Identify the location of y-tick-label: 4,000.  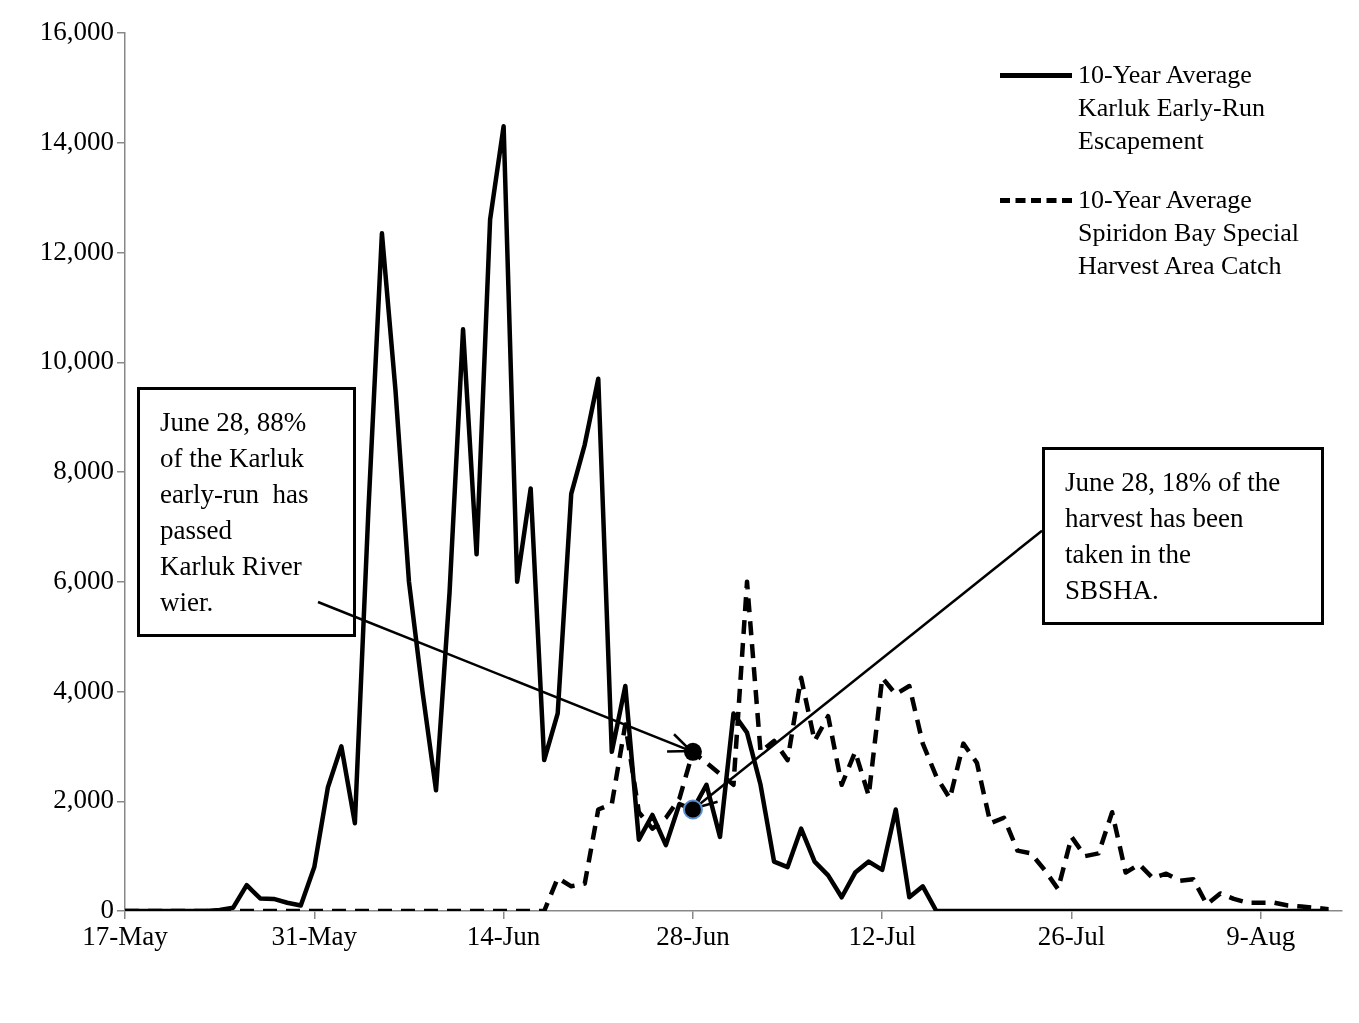
(83, 689).